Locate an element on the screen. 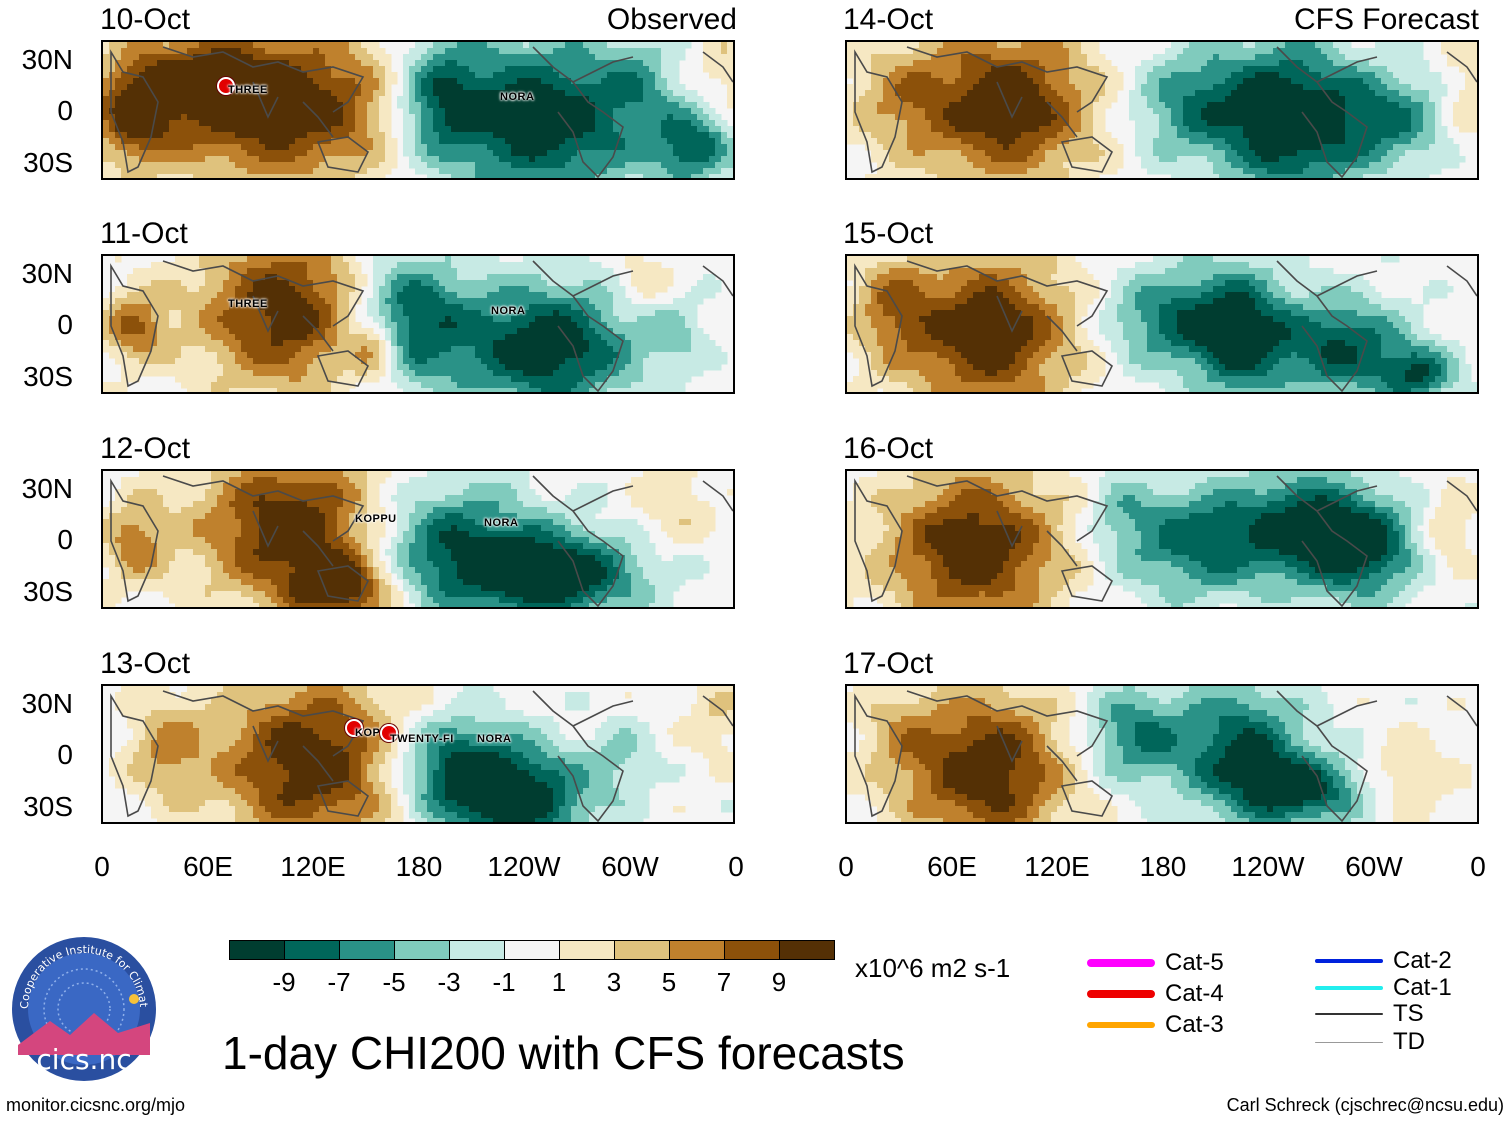  legend-line-ts is located at coordinates (1349, 1014).